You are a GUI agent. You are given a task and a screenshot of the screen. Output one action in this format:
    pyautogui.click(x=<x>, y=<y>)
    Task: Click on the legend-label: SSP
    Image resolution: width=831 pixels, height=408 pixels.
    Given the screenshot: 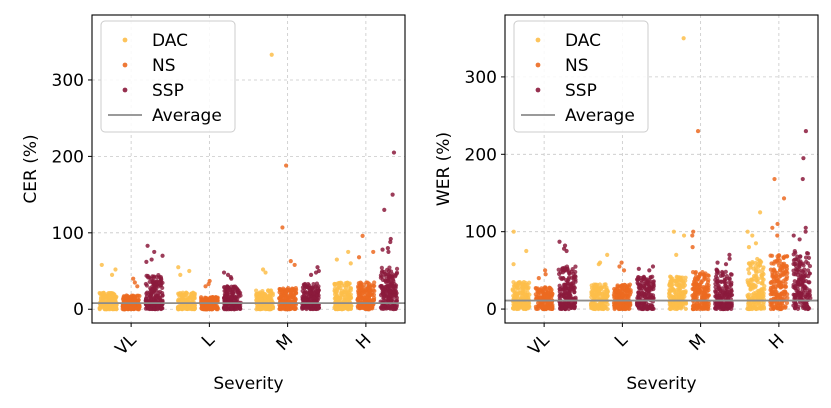 What is the action you would take?
    pyautogui.click(x=581, y=91)
    